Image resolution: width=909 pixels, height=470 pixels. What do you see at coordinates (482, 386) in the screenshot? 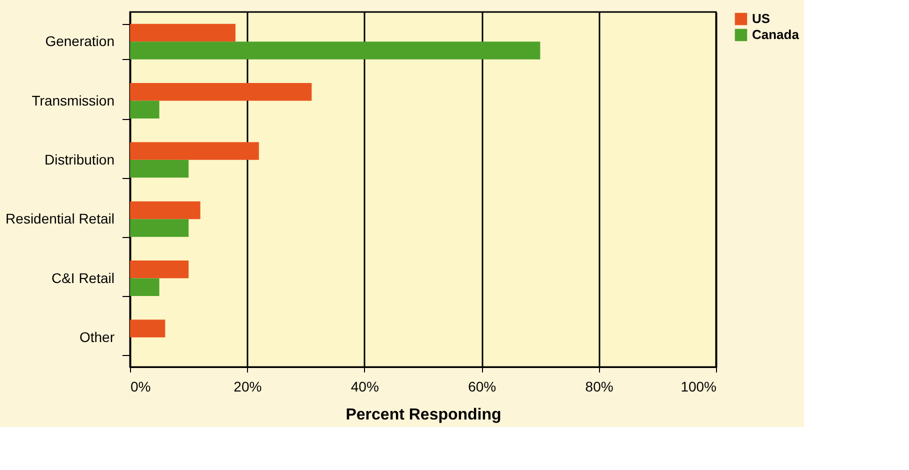
I see `x-tick-label: 60%` at bounding box center [482, 386].